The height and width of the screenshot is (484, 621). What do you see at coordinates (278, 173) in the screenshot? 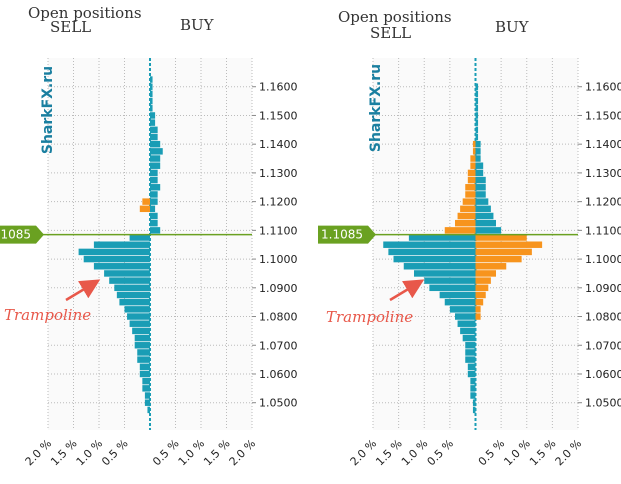
I see `y-tick-label: 1.1300` at bounding box center [278, 173].